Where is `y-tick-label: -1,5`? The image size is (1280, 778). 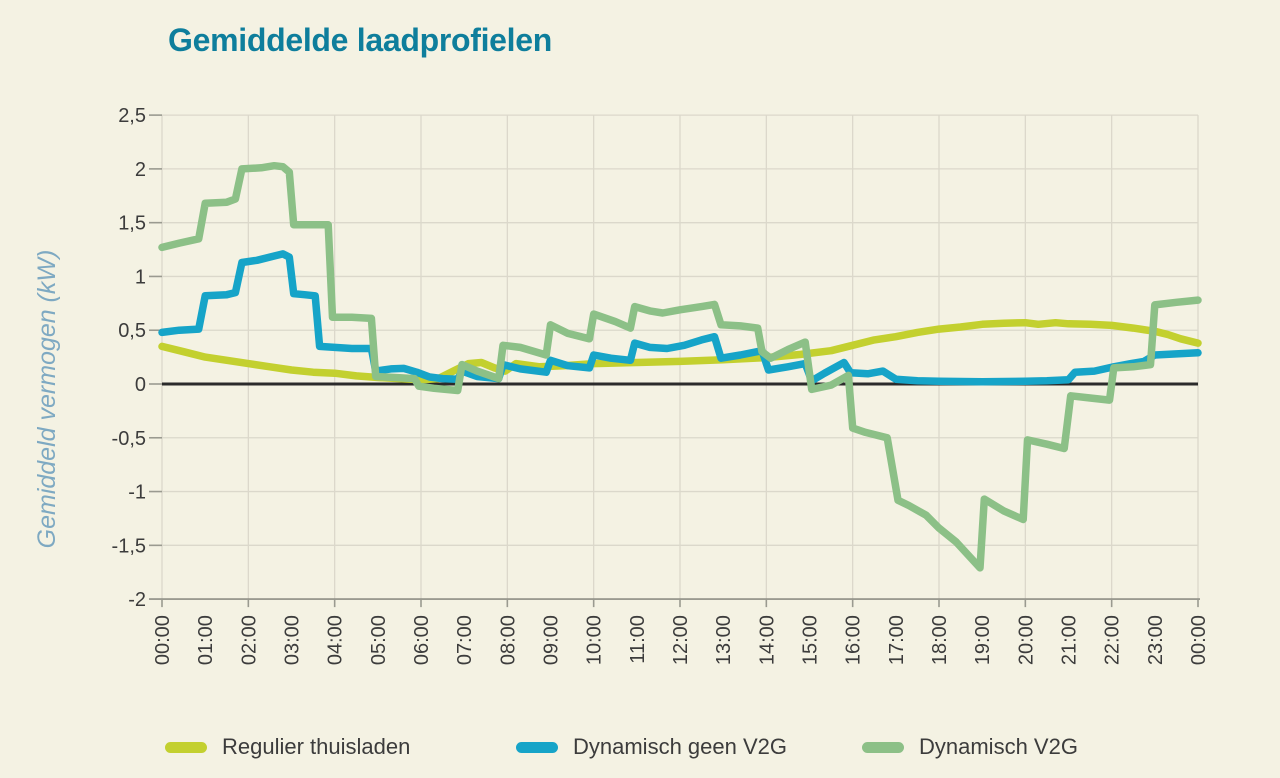 y-tick-label: -1,5 is located at coordinates (129, 546).